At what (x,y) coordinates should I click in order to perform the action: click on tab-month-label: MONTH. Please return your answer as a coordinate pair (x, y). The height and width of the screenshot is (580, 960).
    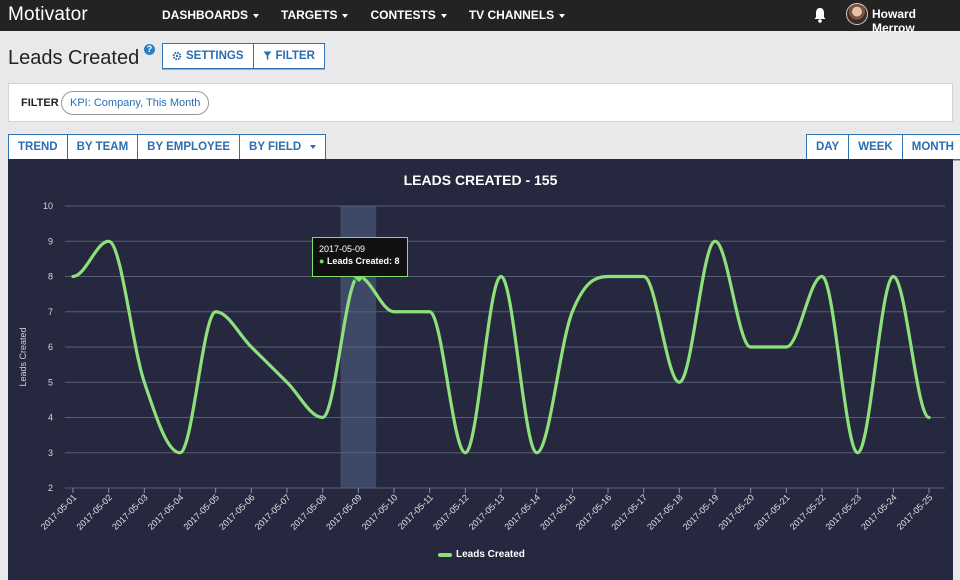
    Looking at the image, I should click on (932, 147).